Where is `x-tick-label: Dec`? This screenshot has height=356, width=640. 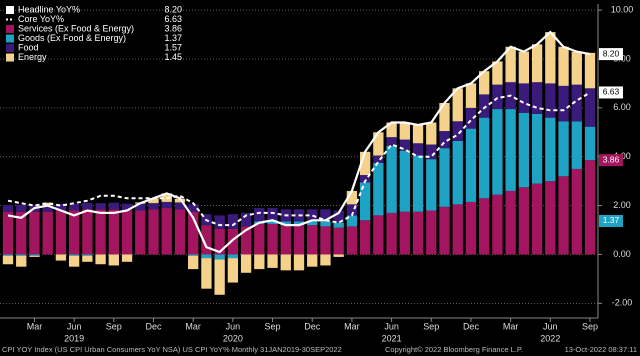 x-tick-label: Dec is located at coordinates (312, 326).